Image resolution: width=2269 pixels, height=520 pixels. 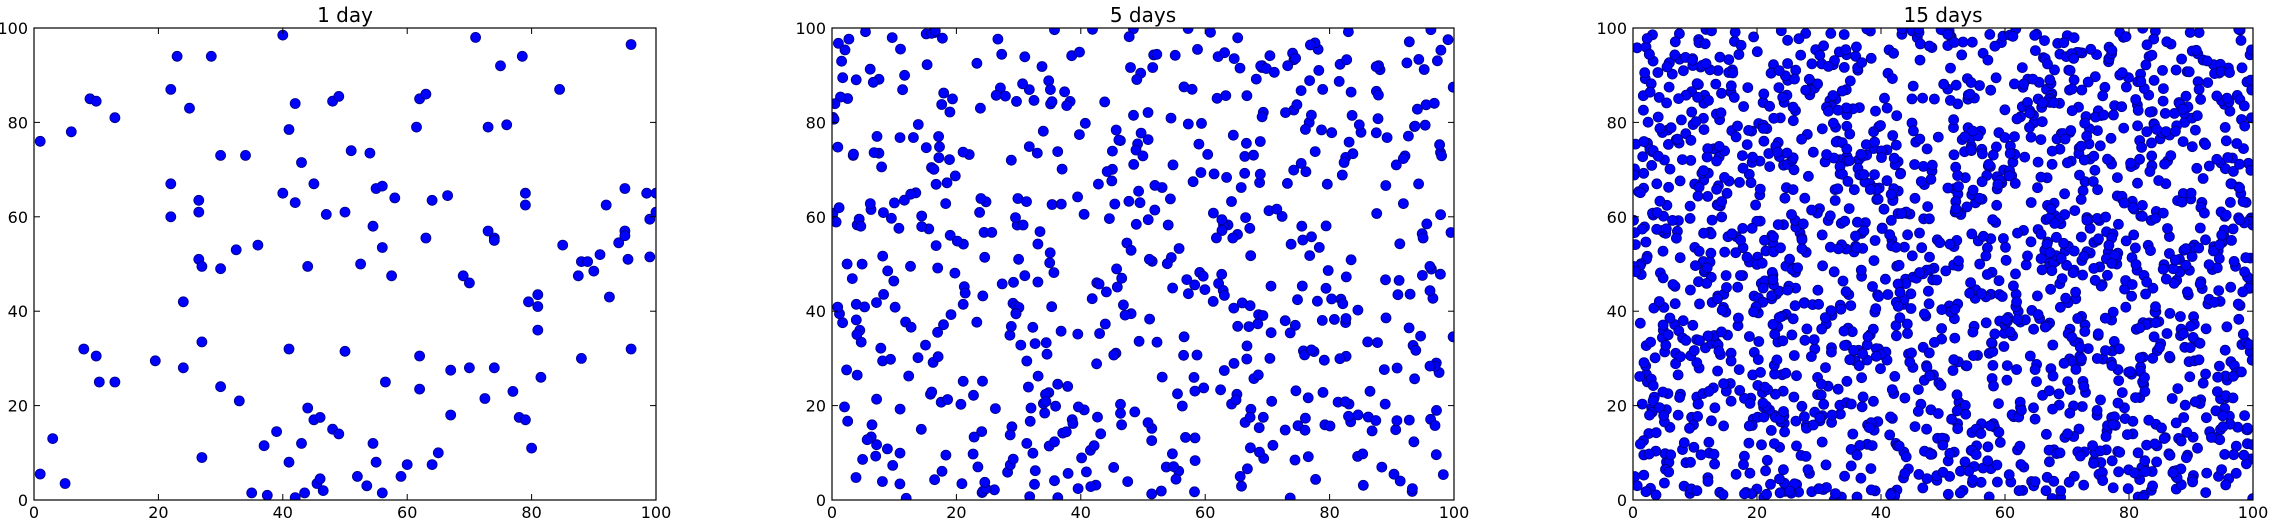 What do you see at coordinates (656, 511) in the screenshot?
I see `x-tick-label: 100` at bounding box center [656, 511].